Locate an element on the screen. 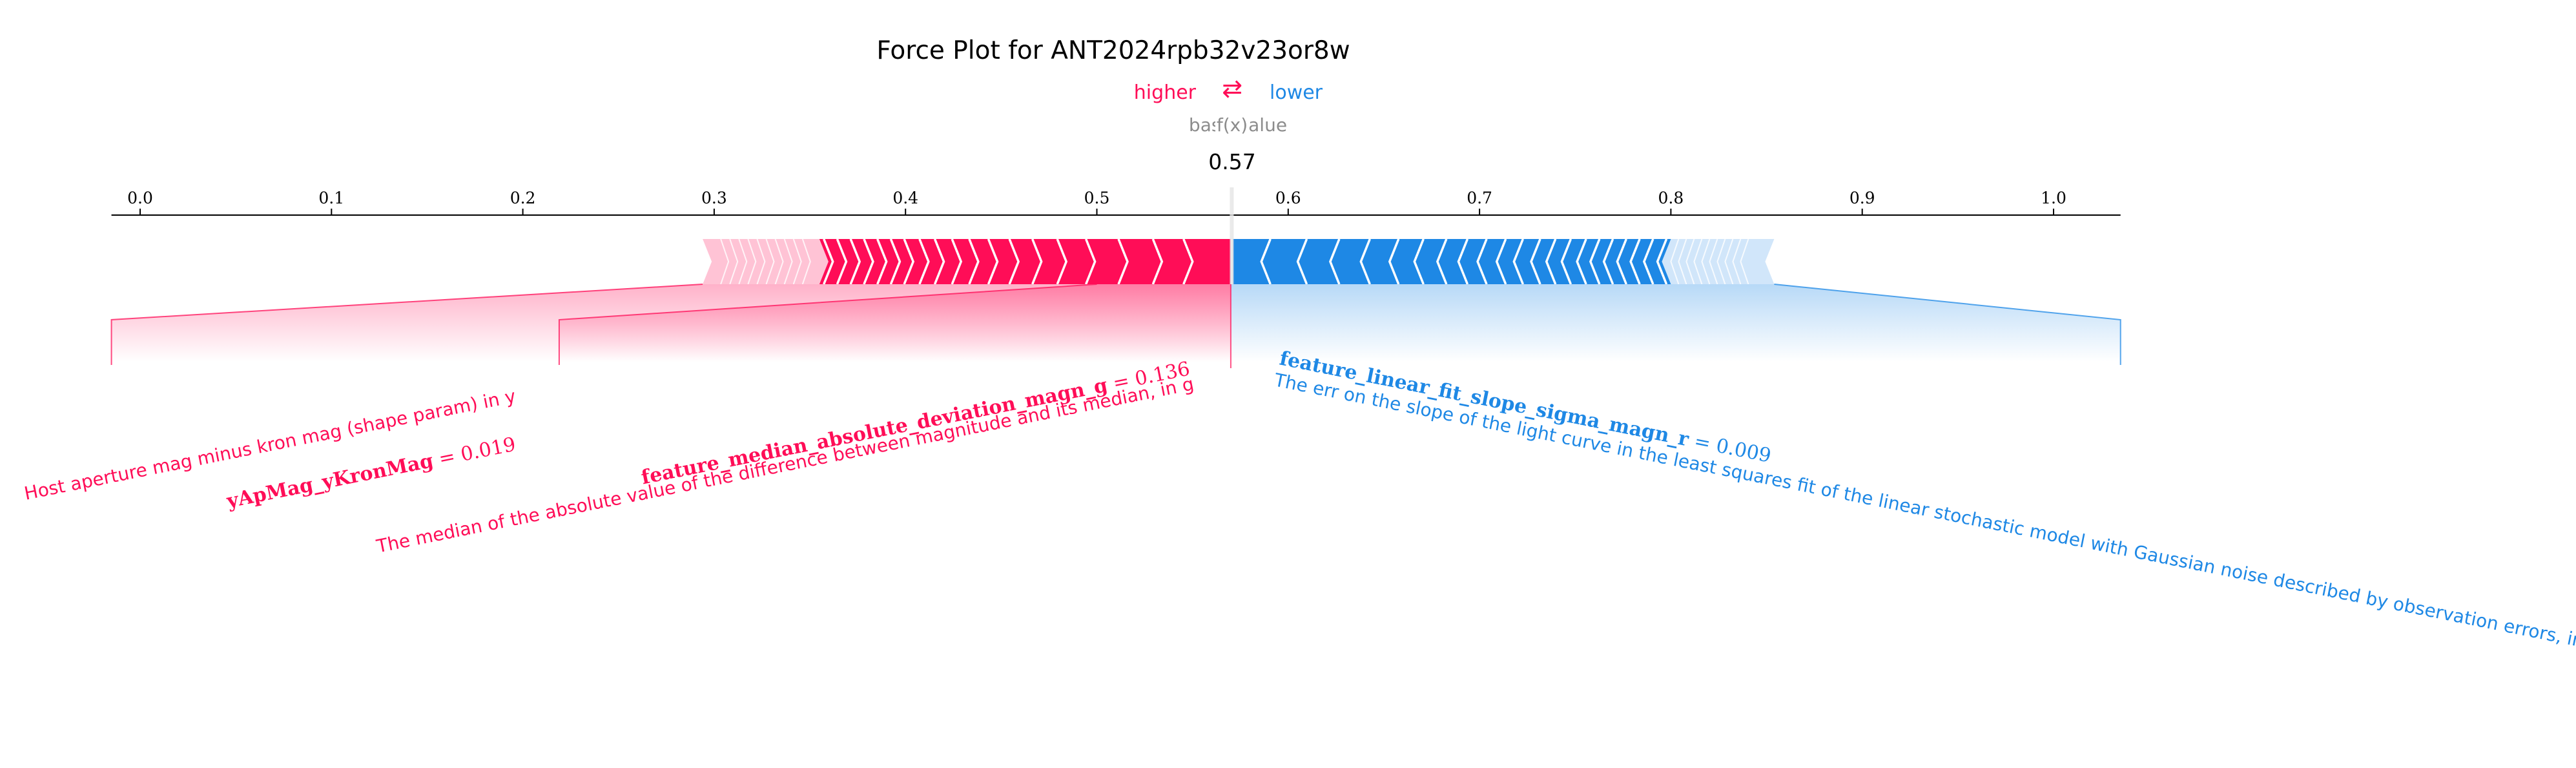  tick-label-1: 0.1 is located at coordinates (331, 198).